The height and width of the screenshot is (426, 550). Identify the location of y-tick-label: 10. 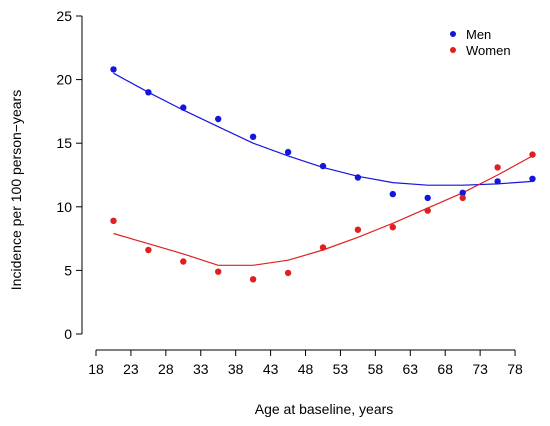
(64, 207).